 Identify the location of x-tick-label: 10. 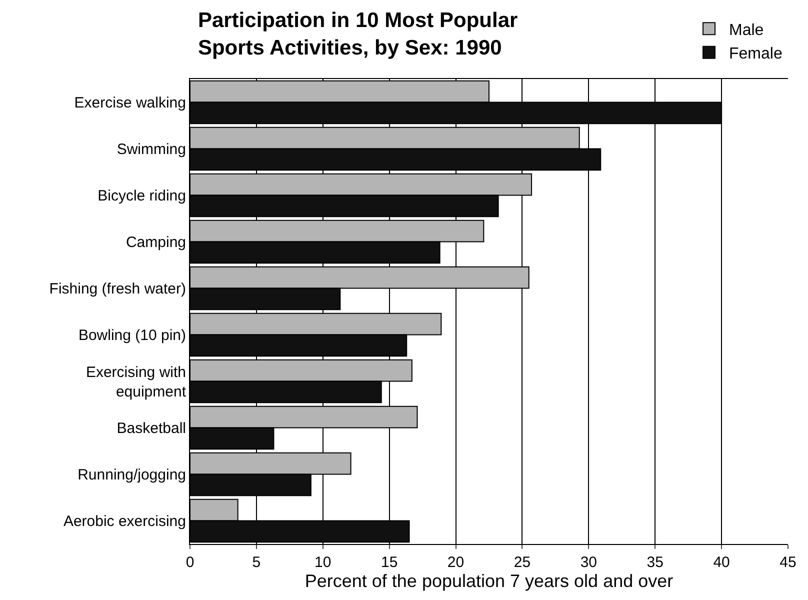
(323, 562).